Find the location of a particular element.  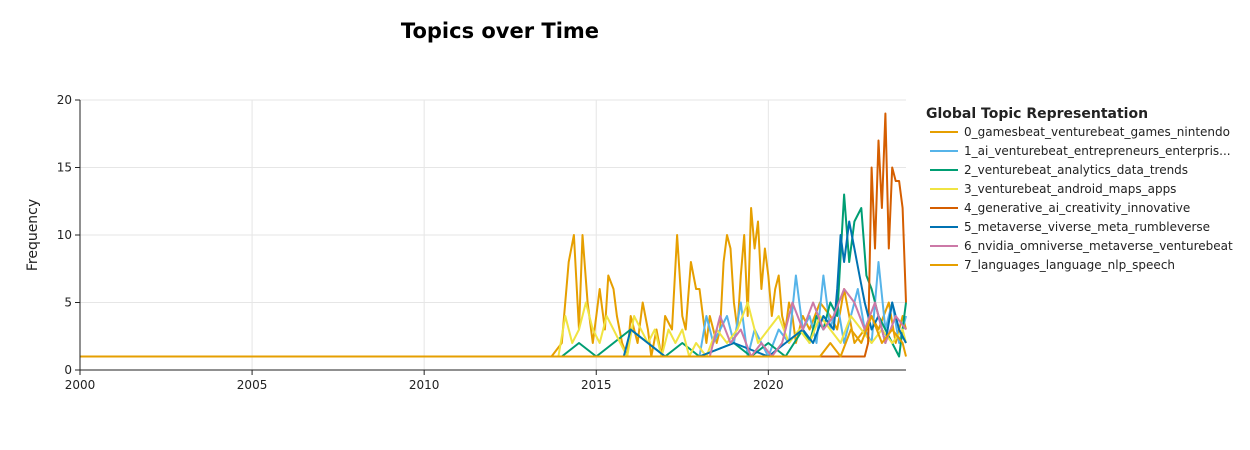

legend-label: 7_languages_language_nlp_speech is located at coordinates (1069, 265).